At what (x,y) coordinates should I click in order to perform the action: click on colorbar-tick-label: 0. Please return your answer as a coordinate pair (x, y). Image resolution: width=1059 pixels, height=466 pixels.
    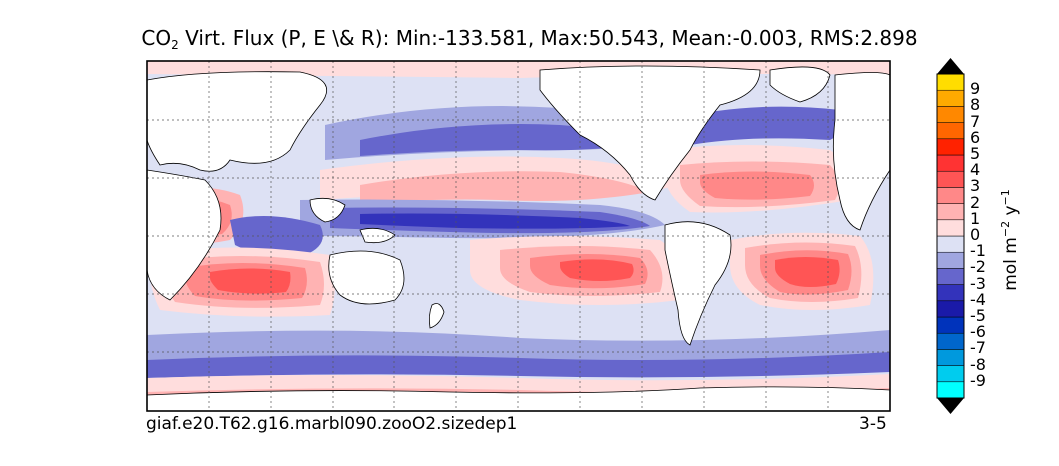
    Looking at the image, I should click on (975, 234).